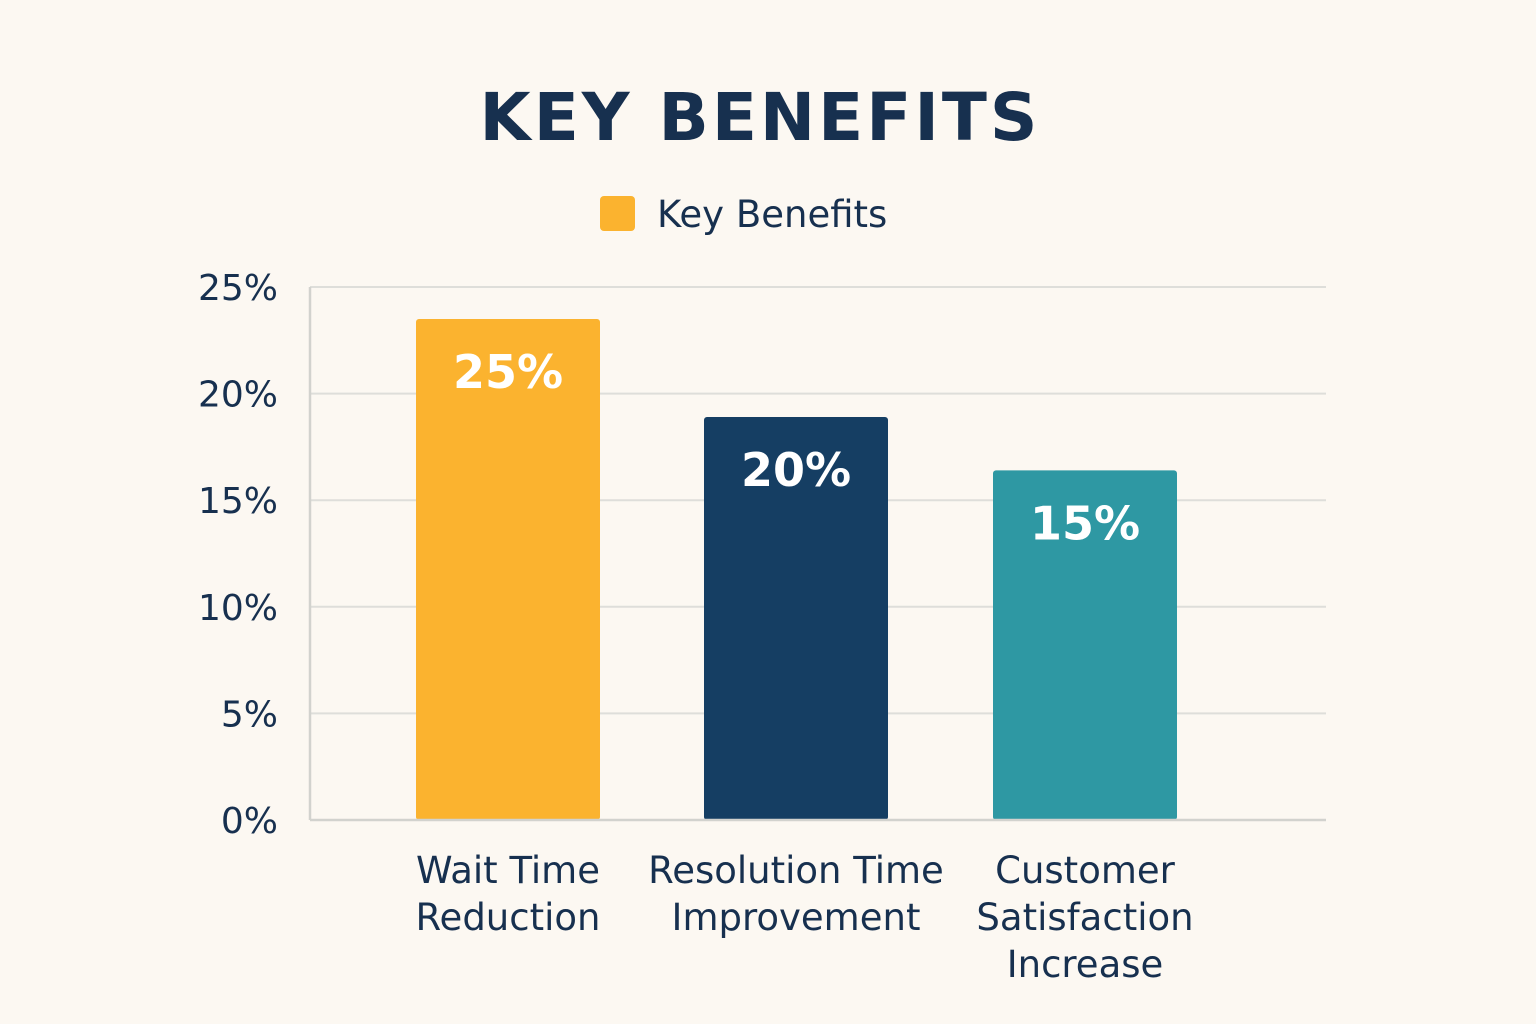 This screenshot has width=1536, height=1024. What do you see at coordinates (1084, 917) in the screenshot?
I see `x-tick-label: Satisfaction` at bounding box center [1084, 917].